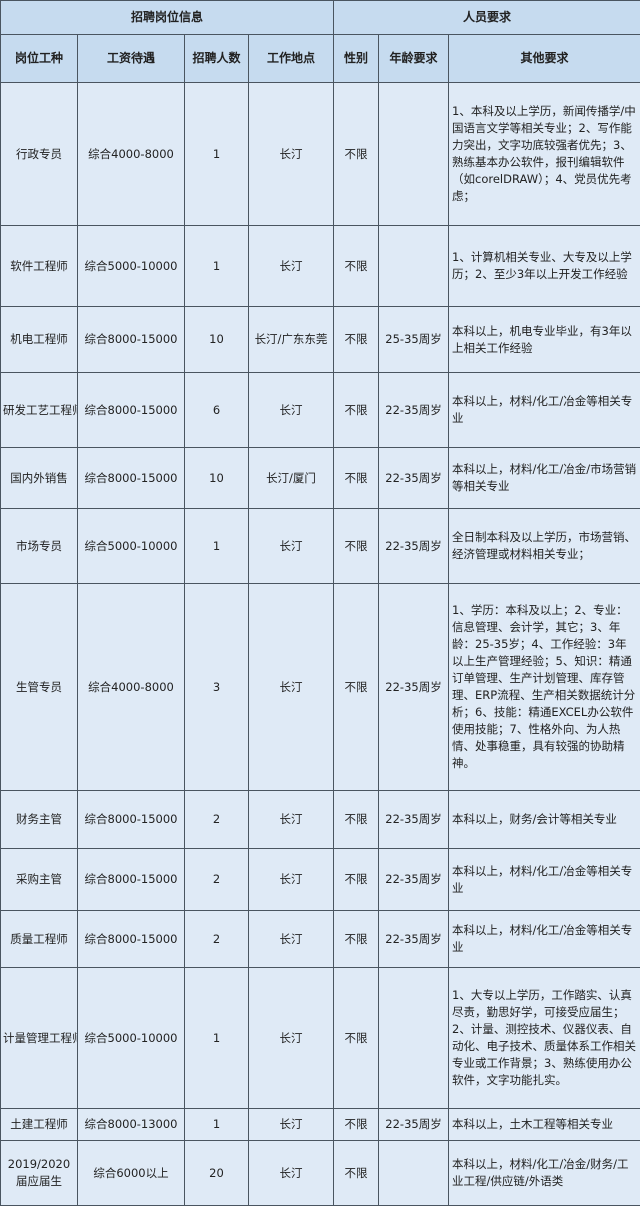  I want to click on position-cell: 计量管理工程师, so click(39, 1038).